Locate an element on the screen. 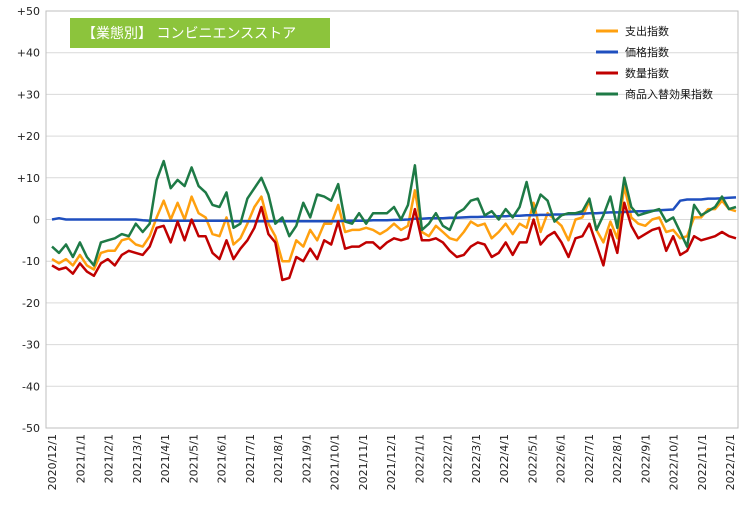 The image size is (742, 509). x-tick-label: 2020/12/1 is located at coordinates (52, 462).